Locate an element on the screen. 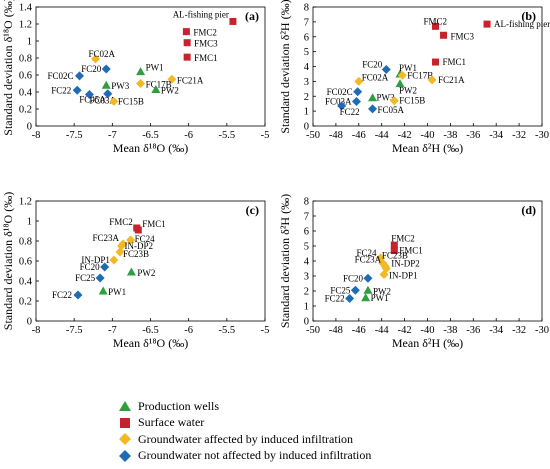 The image size is (550, 469). y-tick-label: 8 is located at coordinates (306, 8).